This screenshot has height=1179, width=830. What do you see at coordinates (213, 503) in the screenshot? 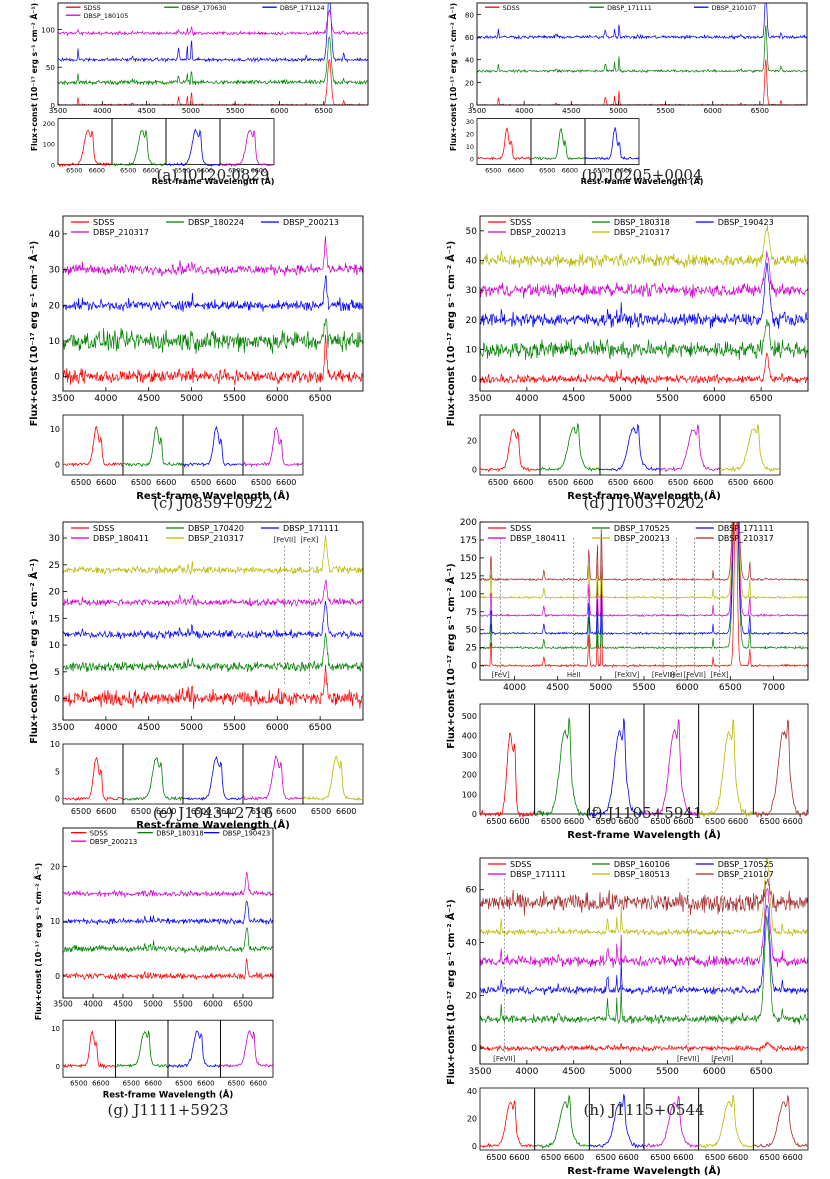
I see `panel-caption: (c) J0859+0922` at bounding box center [213, 503].